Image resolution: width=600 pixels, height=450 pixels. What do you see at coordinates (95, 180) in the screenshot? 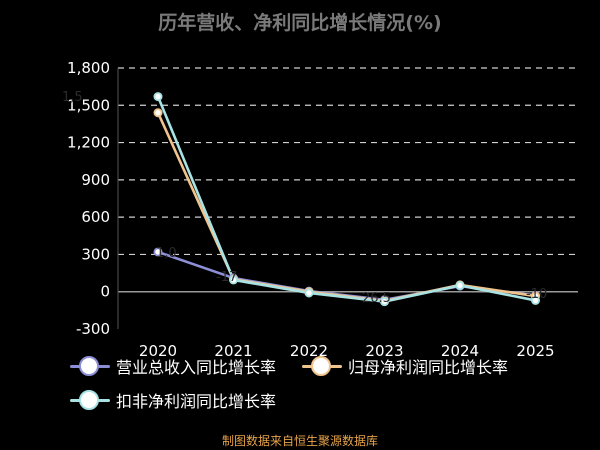
I see `y-tick-label: 900` at bounding box center [95, 180].